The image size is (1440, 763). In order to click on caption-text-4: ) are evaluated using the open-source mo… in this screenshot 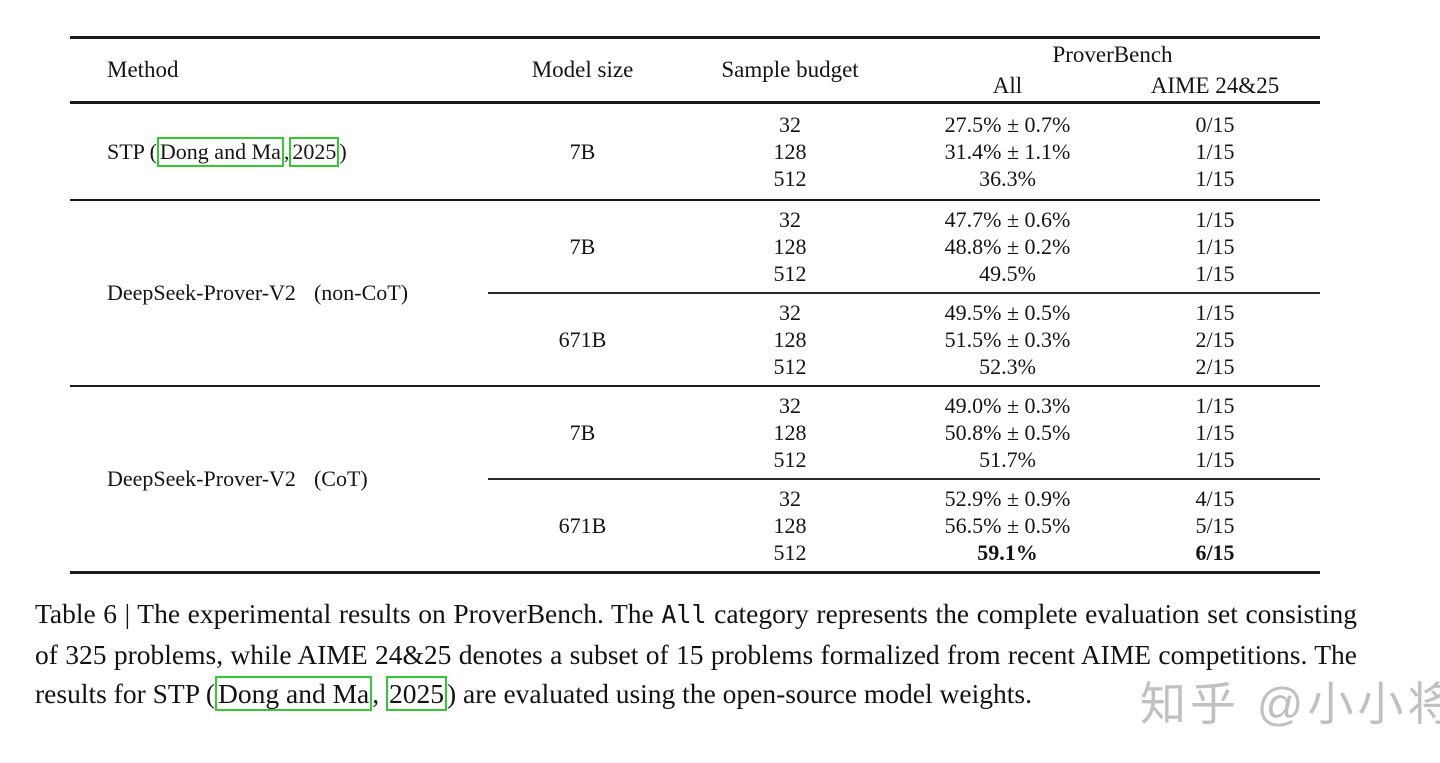, I will do `click(739, 693)`.